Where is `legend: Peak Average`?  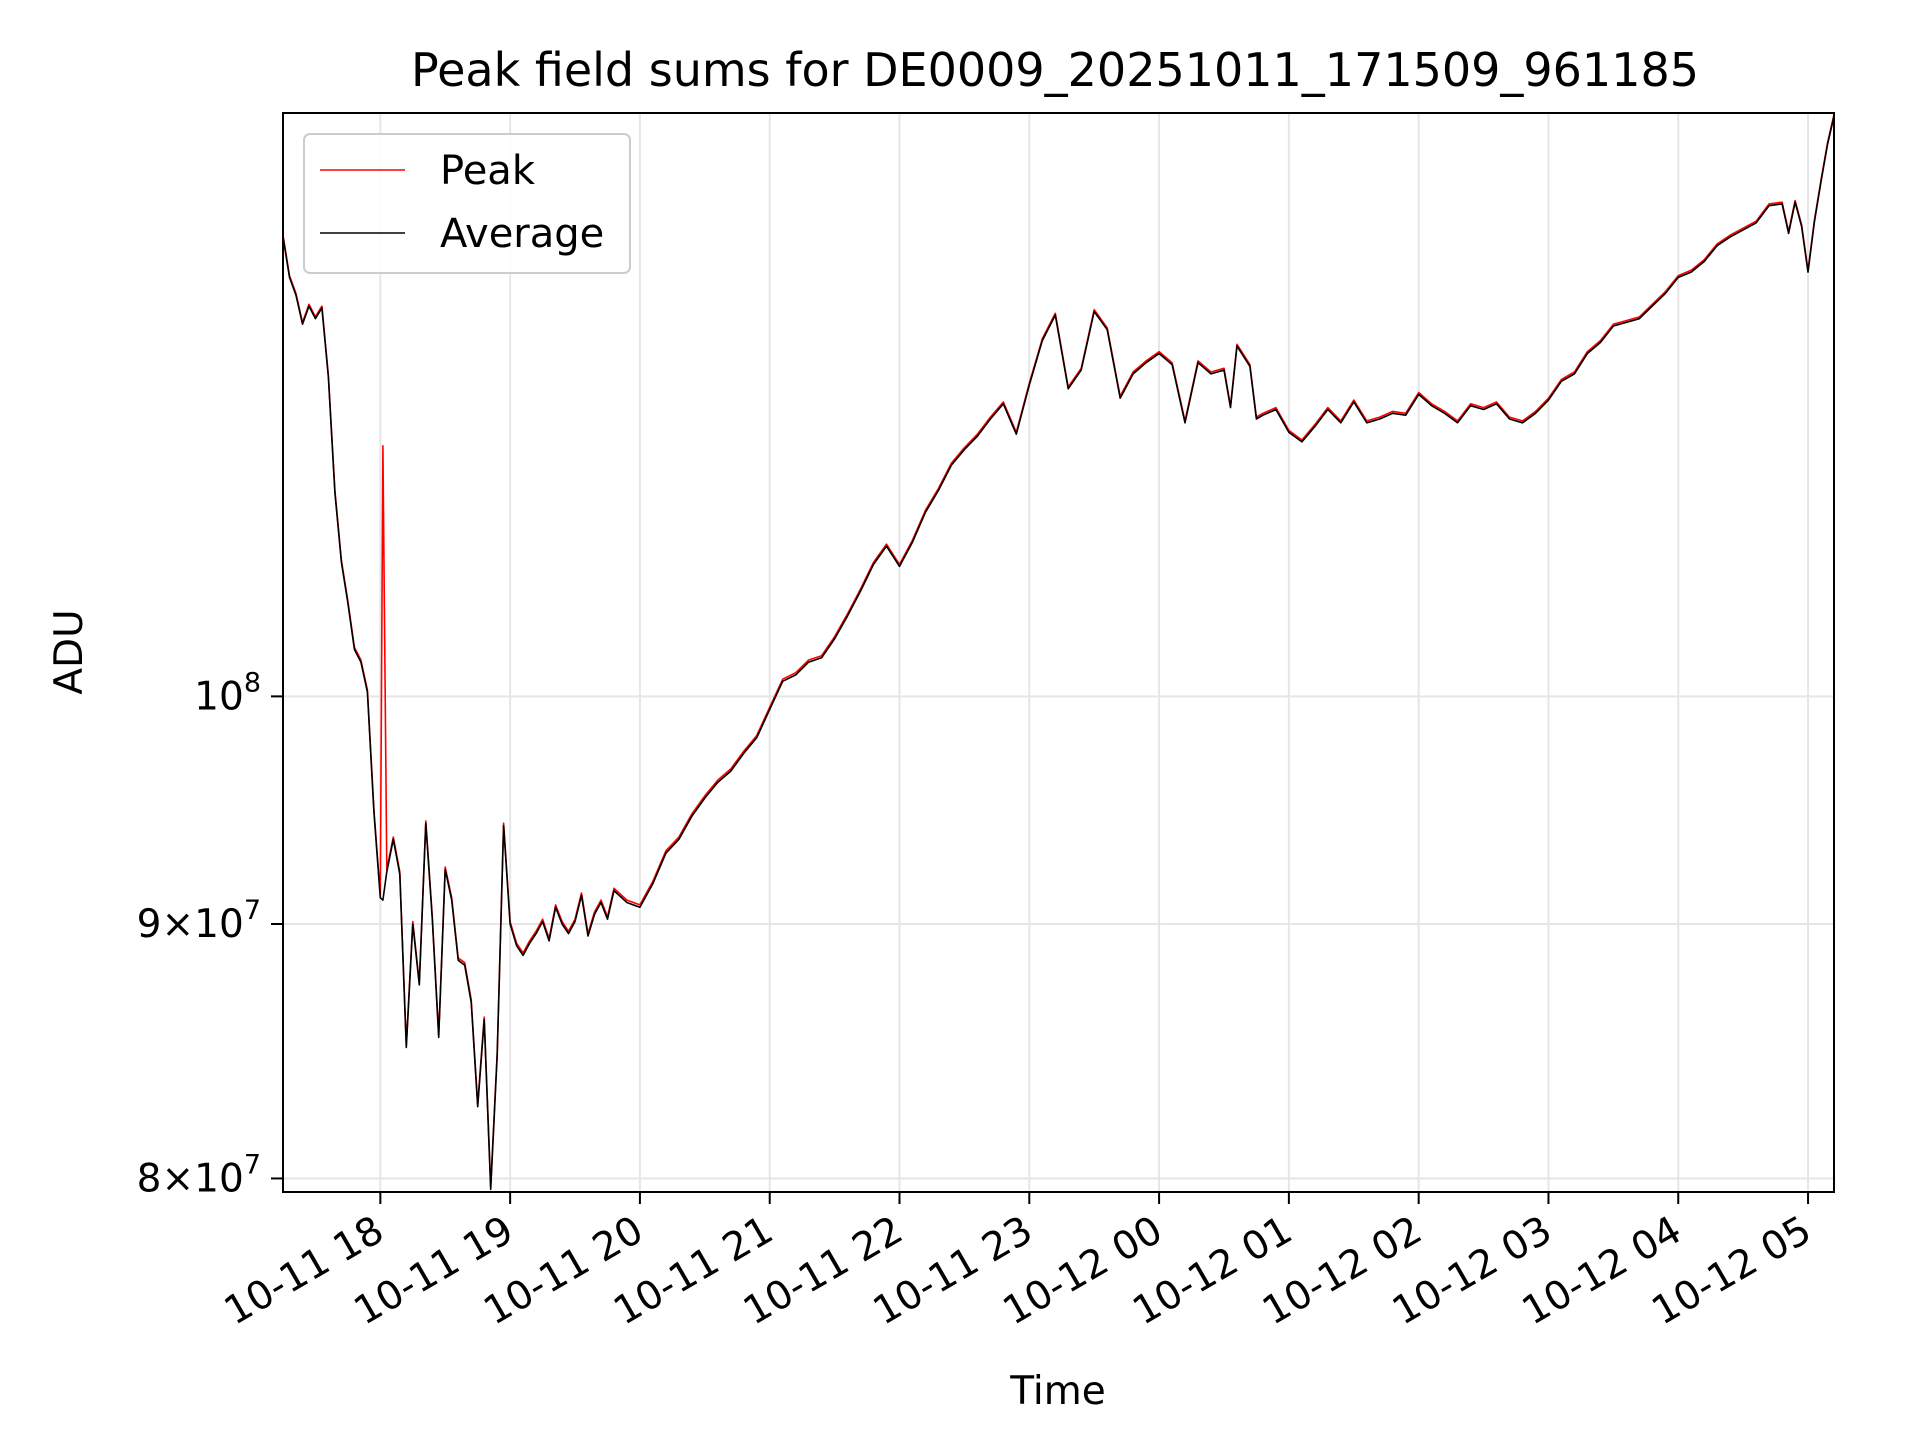
legend: Peak Average is located at coordinates (467, 203).